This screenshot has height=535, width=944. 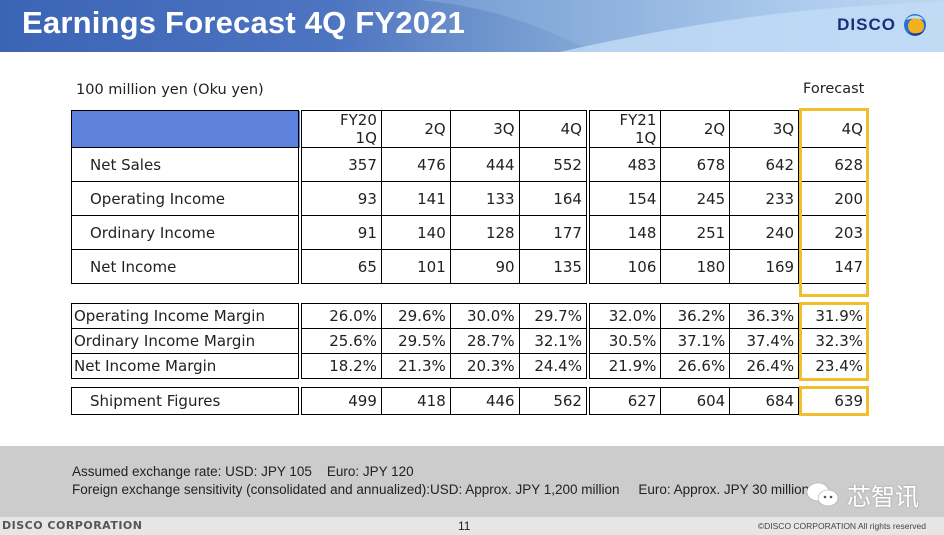 I want to click on value-cell: 180, so click(x=695, y=266).